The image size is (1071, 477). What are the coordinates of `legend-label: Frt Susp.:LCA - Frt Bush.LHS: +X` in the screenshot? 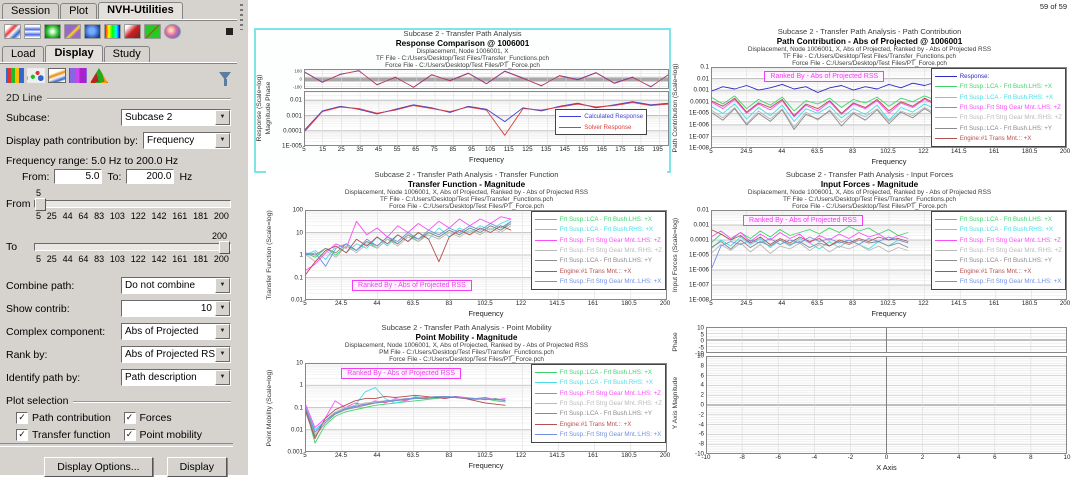 It's located at (1006, 87).